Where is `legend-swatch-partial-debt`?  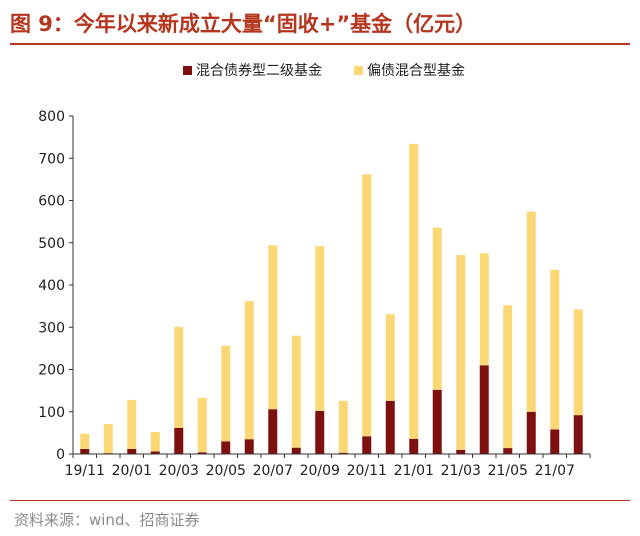
legend-swatch-partial-debt is located at coordinates (358, 70).